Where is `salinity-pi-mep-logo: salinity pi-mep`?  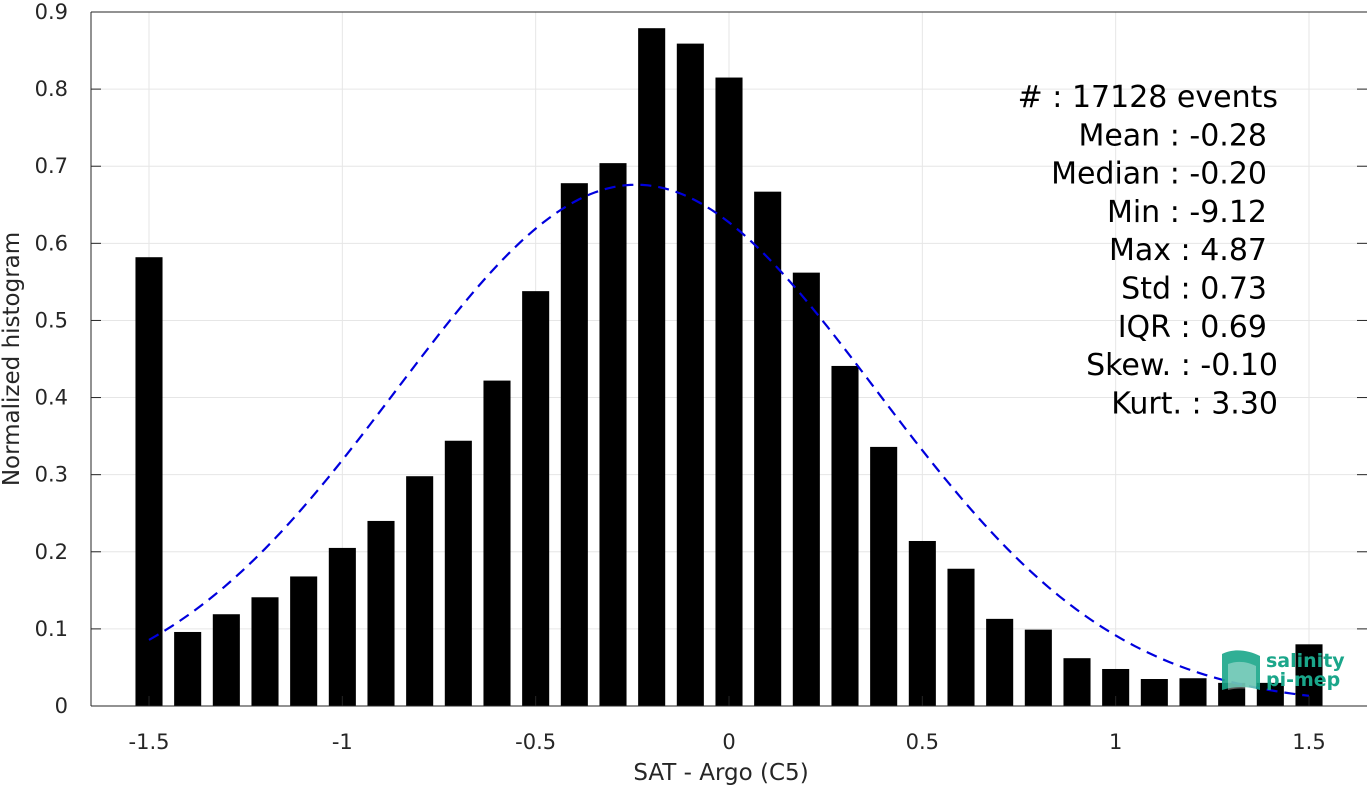 salinity-pi-mep-logo: salinity pi-mep is located at coordinates (1283, 670).